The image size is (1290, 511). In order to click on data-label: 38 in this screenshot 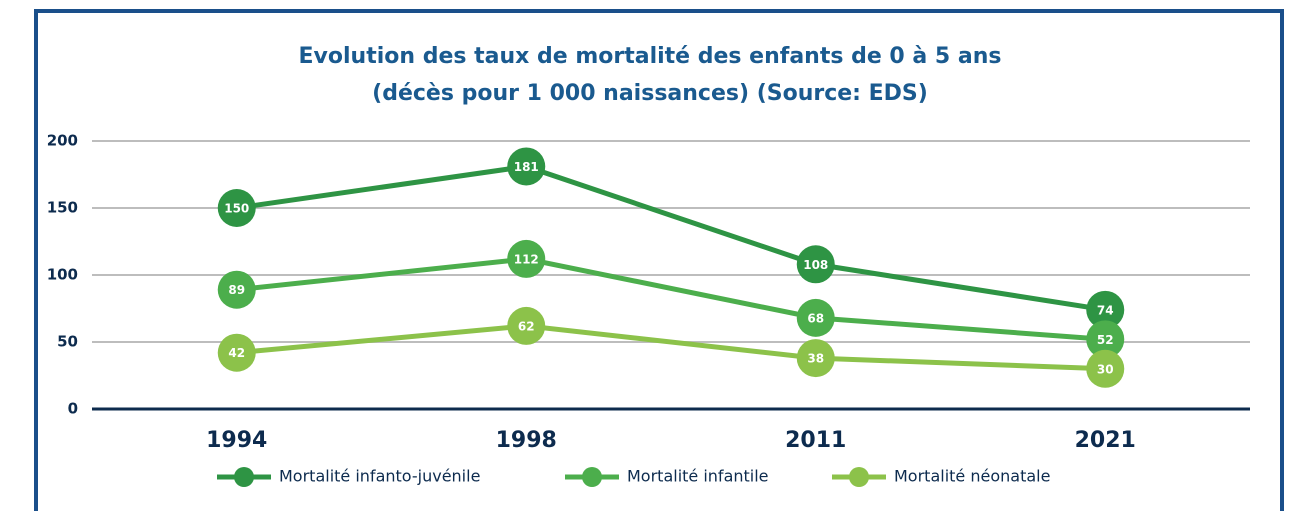, I will do `click(815, 359)`.